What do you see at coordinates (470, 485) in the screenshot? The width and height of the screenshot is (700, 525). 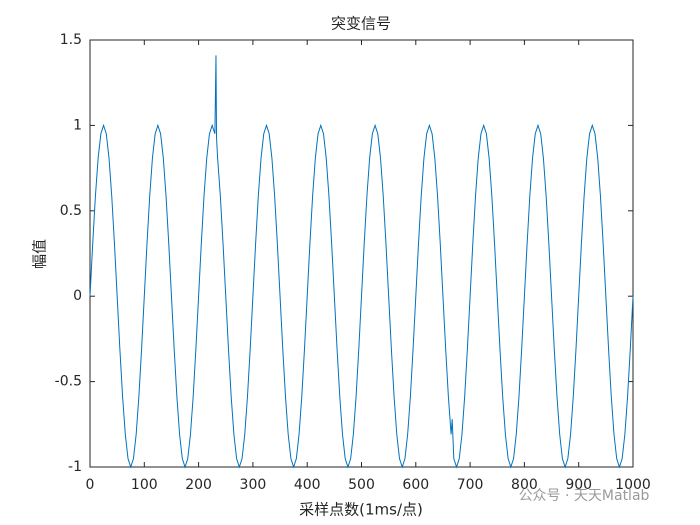 I see `x-tick-label: 700` at bounding box center [470, 485].